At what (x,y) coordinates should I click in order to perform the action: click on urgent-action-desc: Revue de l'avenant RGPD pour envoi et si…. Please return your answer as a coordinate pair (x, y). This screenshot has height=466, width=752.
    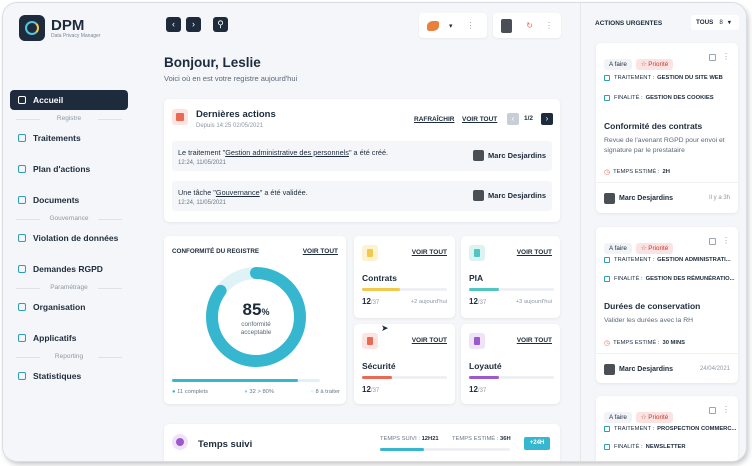
    Looking at the image, I should click on (664, 145).